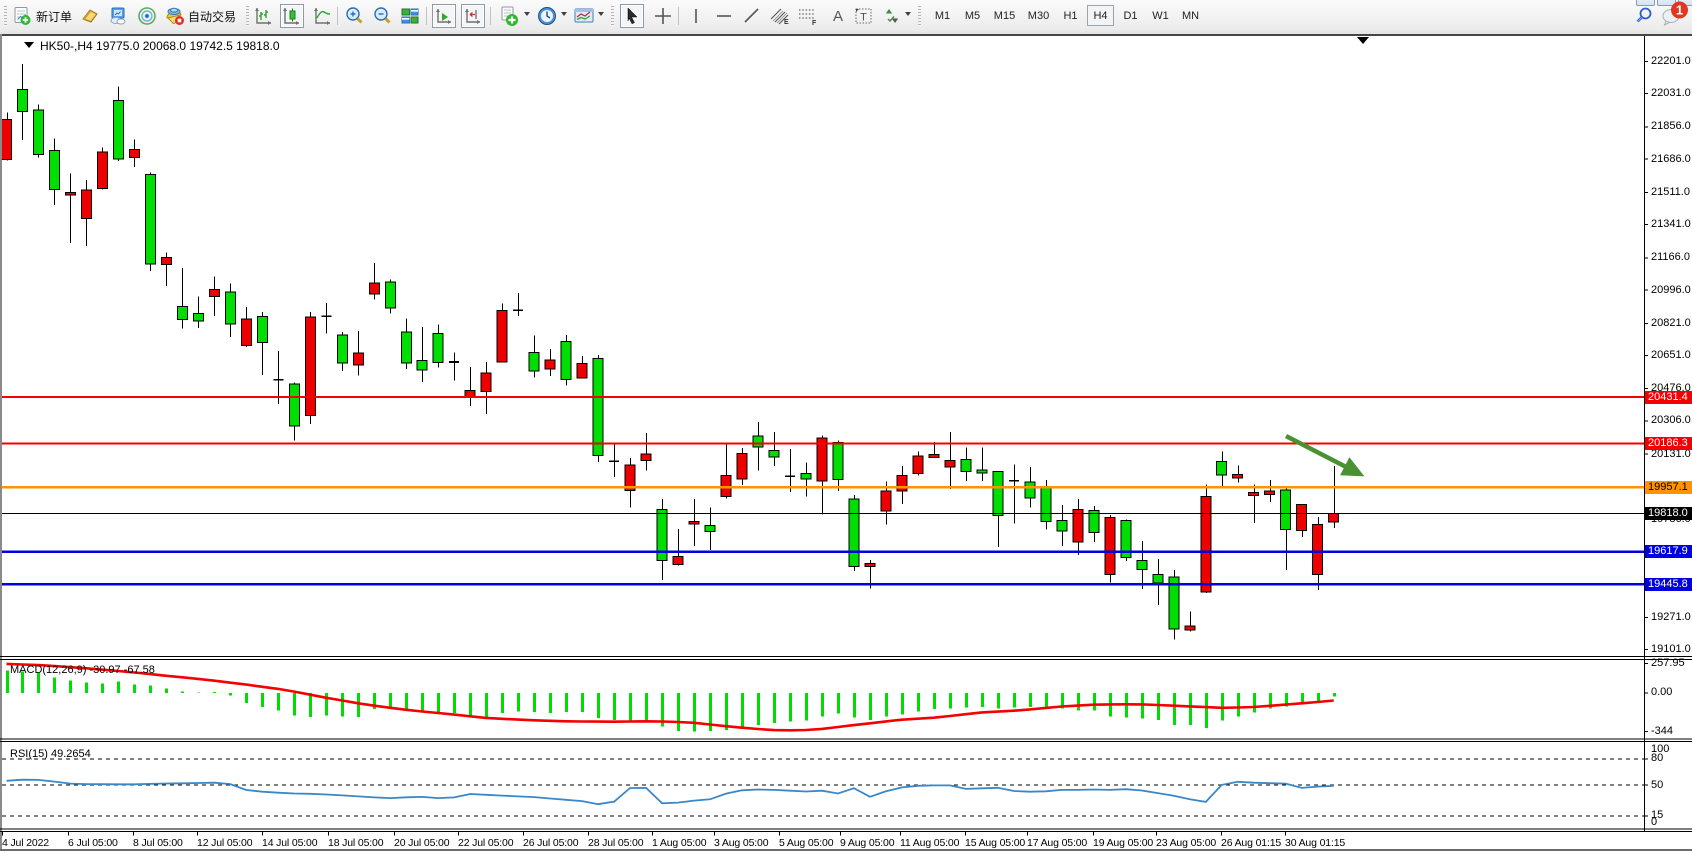 This screenshot has width=1692, height=853. I want to click on date-tick-label: 26 Aug 01:15, so click(1251, 843).